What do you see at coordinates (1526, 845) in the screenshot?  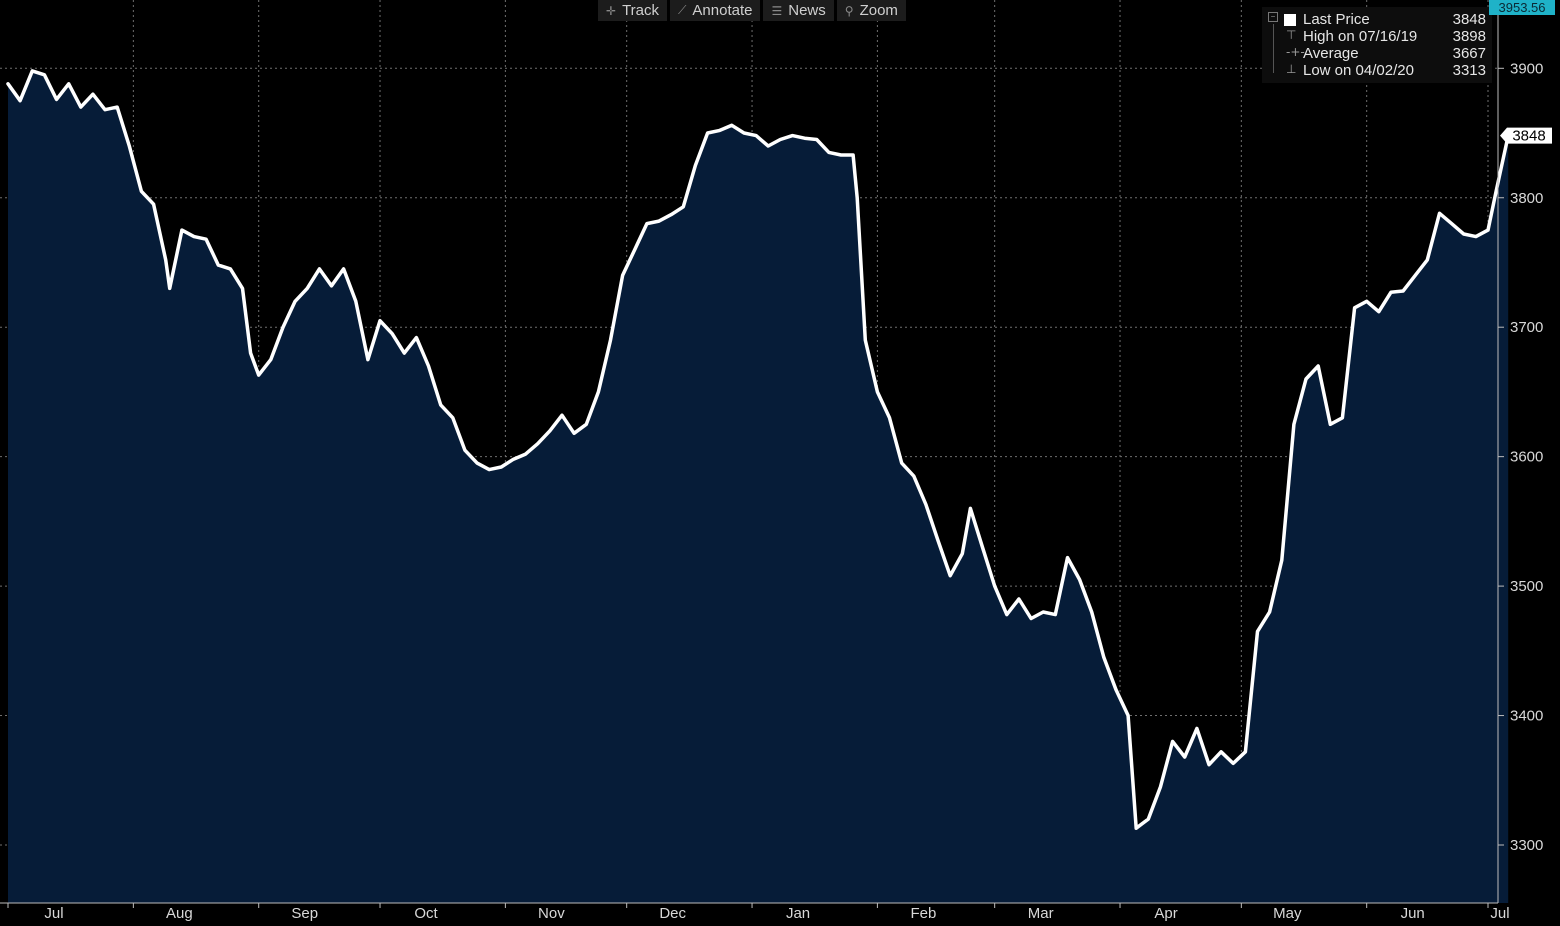 I see `y-tick-label: 3300` at bounding box center [1526, 845].